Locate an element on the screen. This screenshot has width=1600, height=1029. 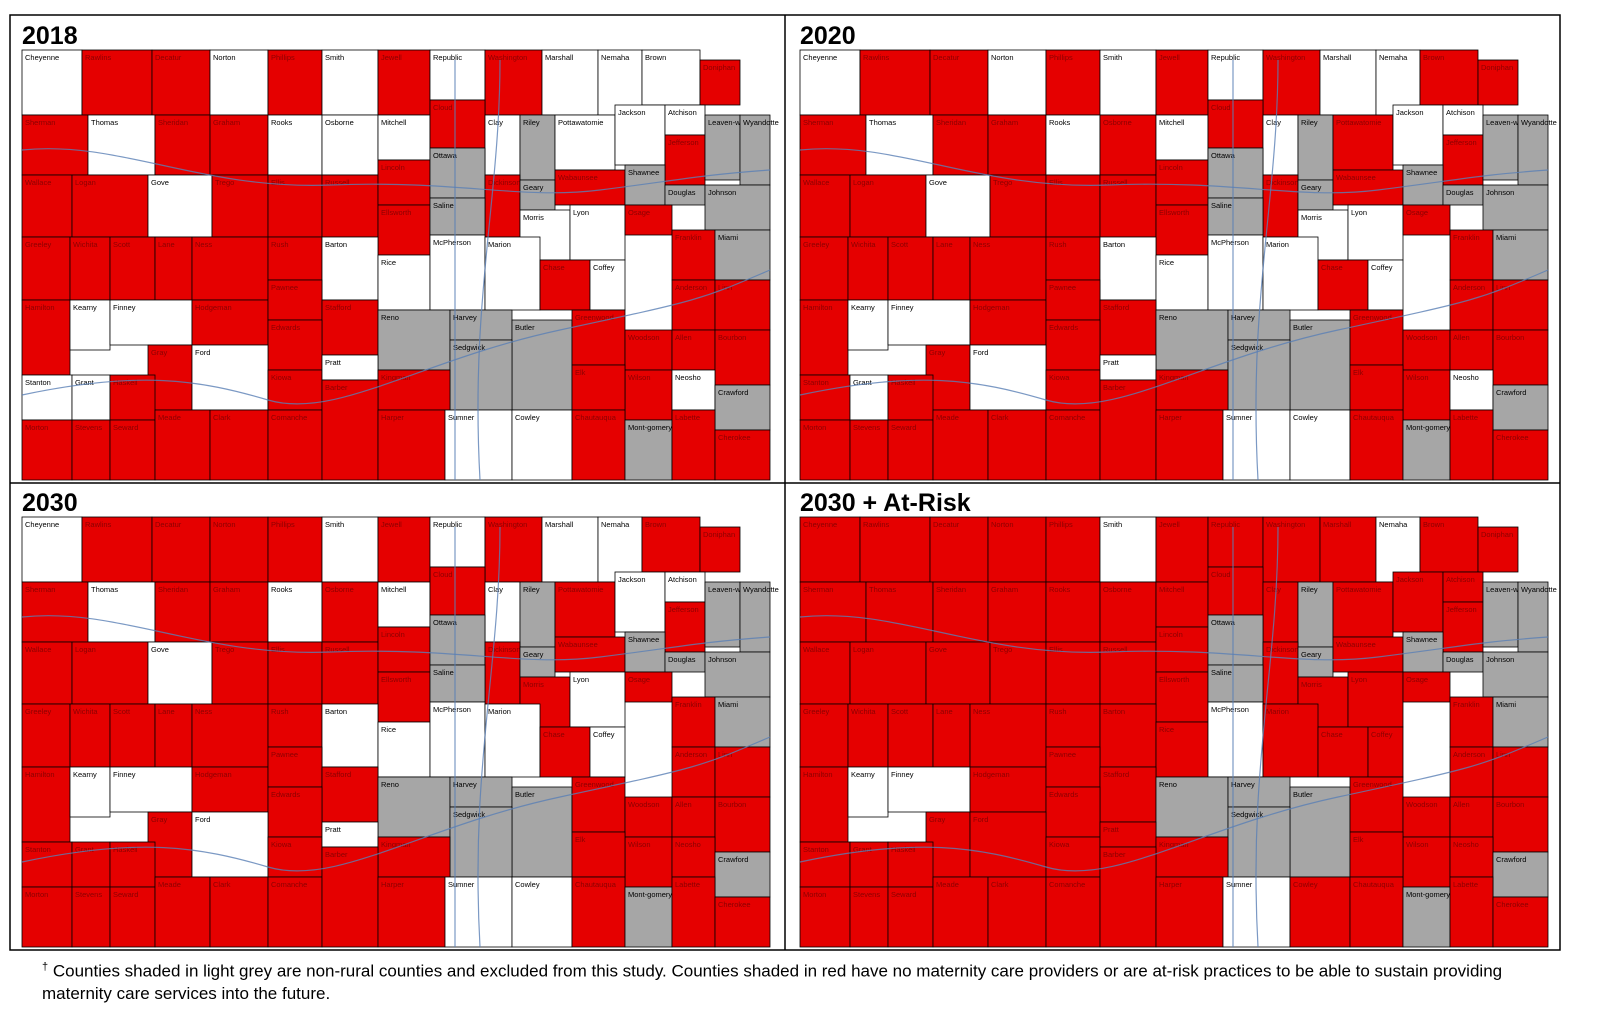
county-label: Nemaha is located at coordinates (615, 524).